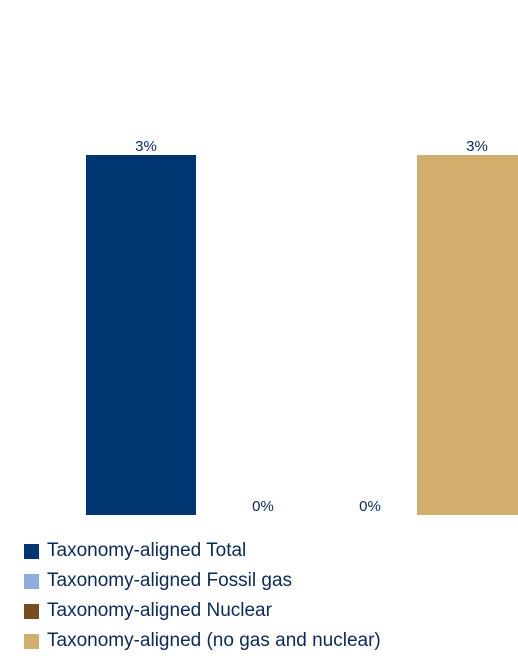  I want to click on legend-item-nuclear: Taxonomy-aligned Nuclear, so click(202, 611).